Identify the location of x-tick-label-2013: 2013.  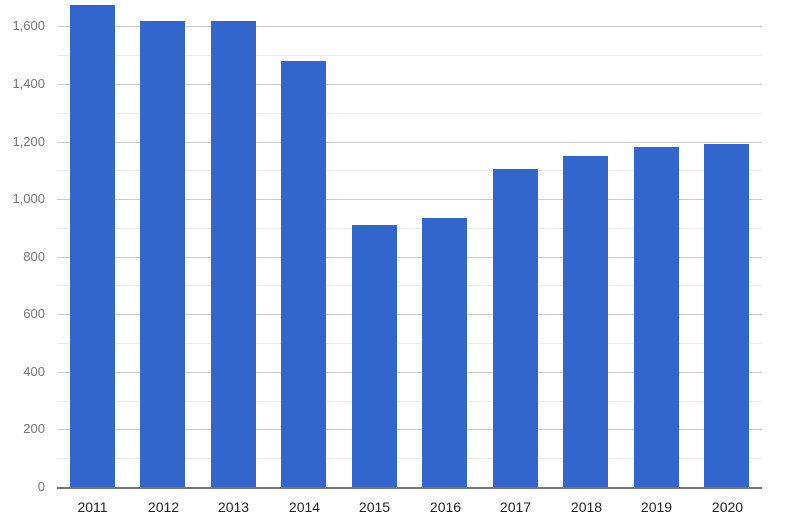
(233, 507).